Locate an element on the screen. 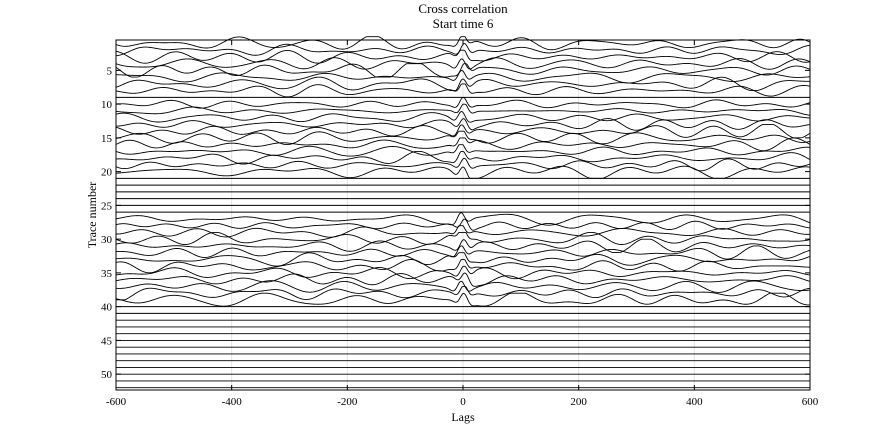 This screenshot has width=896, height=440. y-tick-label: 50 is located at coordinates (107, 375).